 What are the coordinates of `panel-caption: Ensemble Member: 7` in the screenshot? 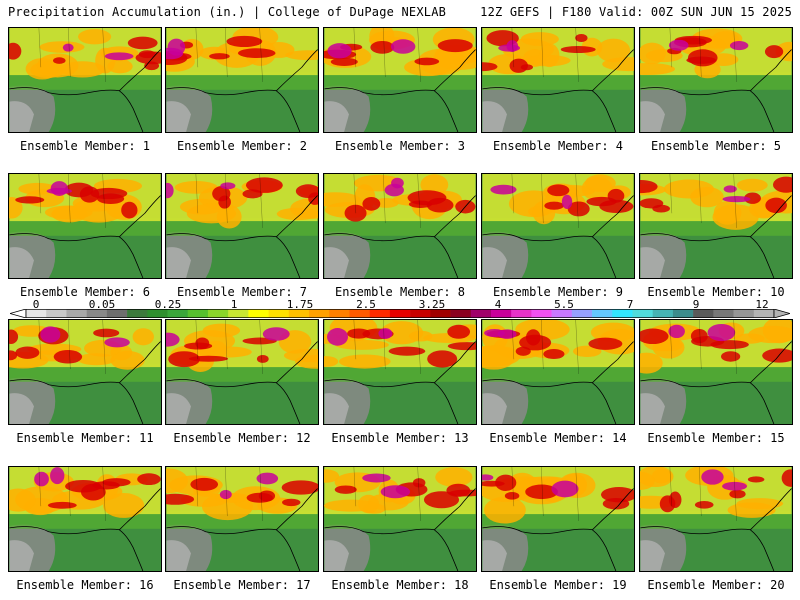 It's located at (242, 292).